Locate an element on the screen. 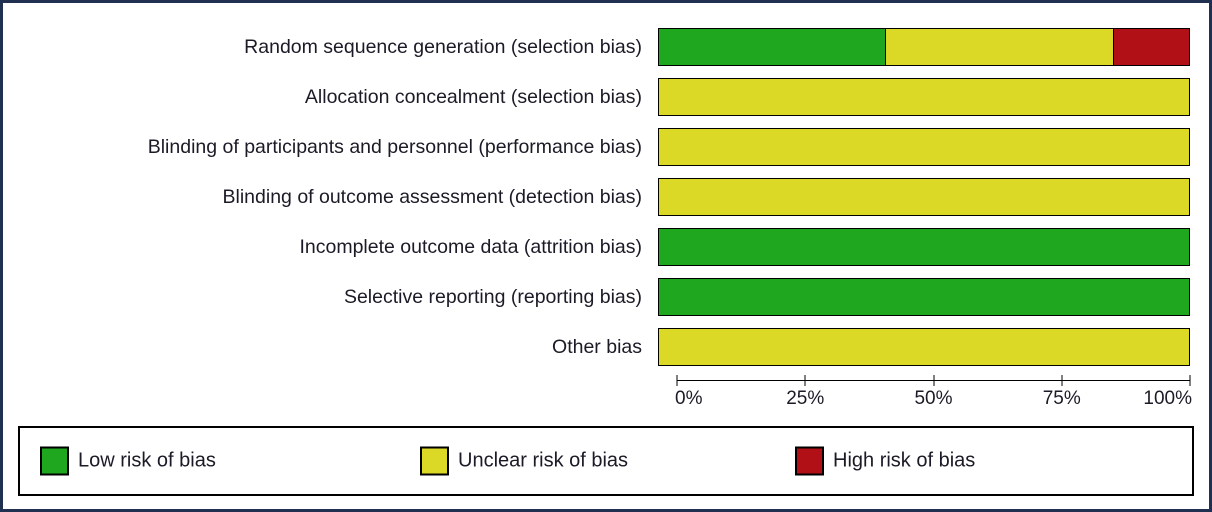 Image resolution: width=1212 pixels, height=512 pixels. x-axis-tick-label: 100% is located at coordinates (1167, 398).